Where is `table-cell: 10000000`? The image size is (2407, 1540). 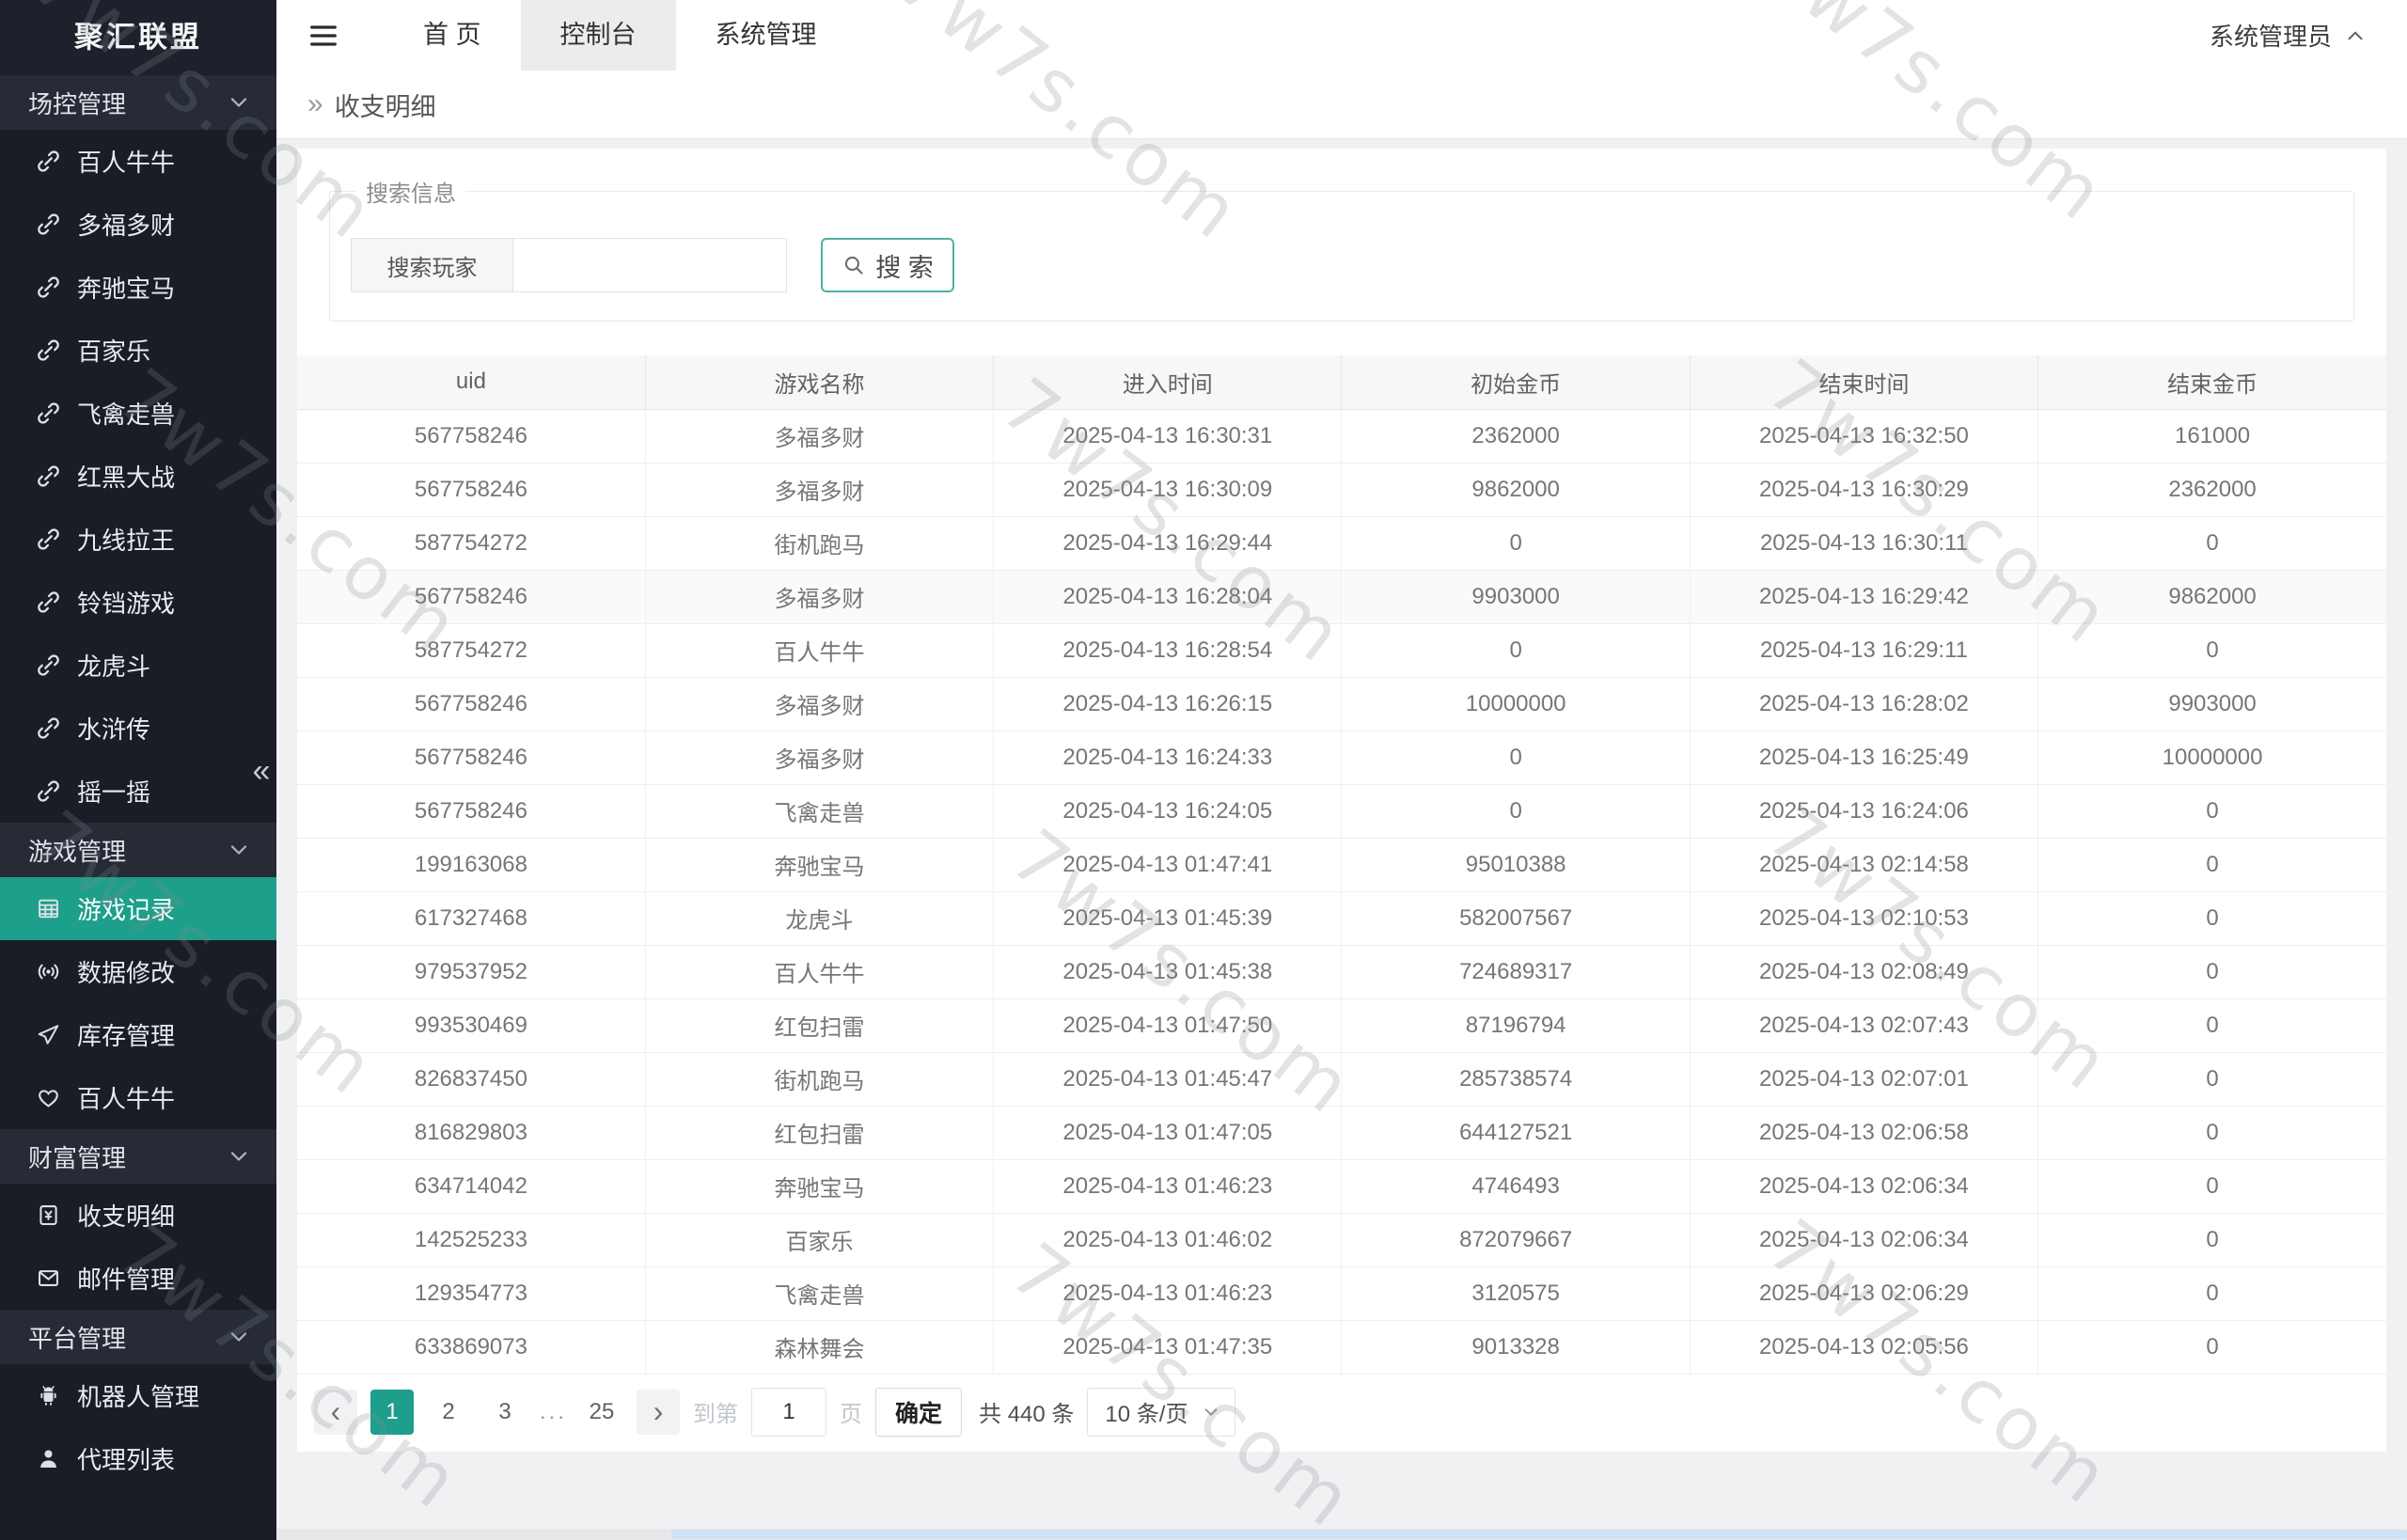
table-cell: 10000000 is located at coordinates (1516, 704).